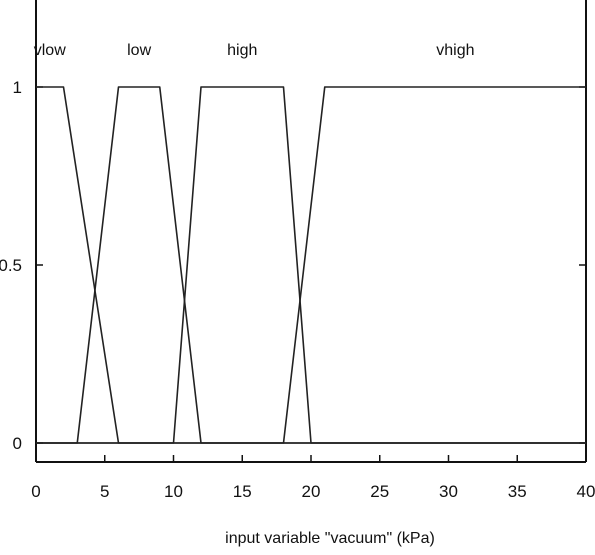 The width and height of the screenshot is (595, 555). Describe the element at coordinates (586, 491) in the screenshot. I see `x-tick-label-40: 40` at that location.